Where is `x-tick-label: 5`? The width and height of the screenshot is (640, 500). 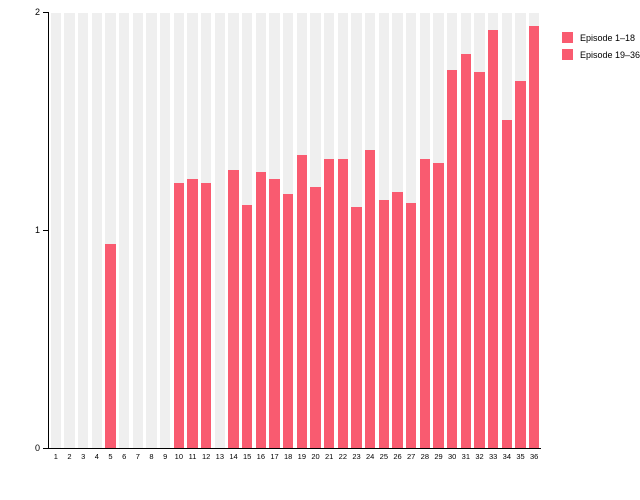 x-tick-label: 5 is located at coordinates (110, 456).